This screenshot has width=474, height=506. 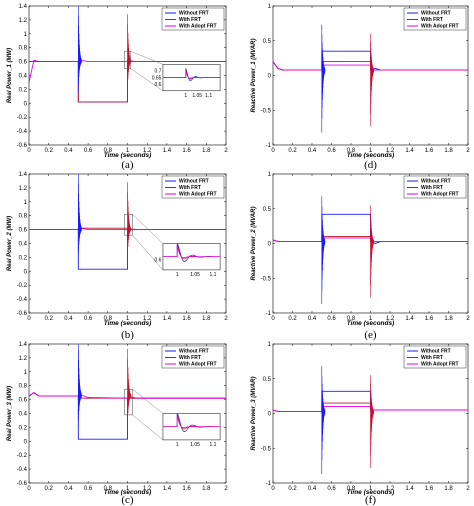 I want to click on x-tick-label: 1.8, so click(x=206, y=319).